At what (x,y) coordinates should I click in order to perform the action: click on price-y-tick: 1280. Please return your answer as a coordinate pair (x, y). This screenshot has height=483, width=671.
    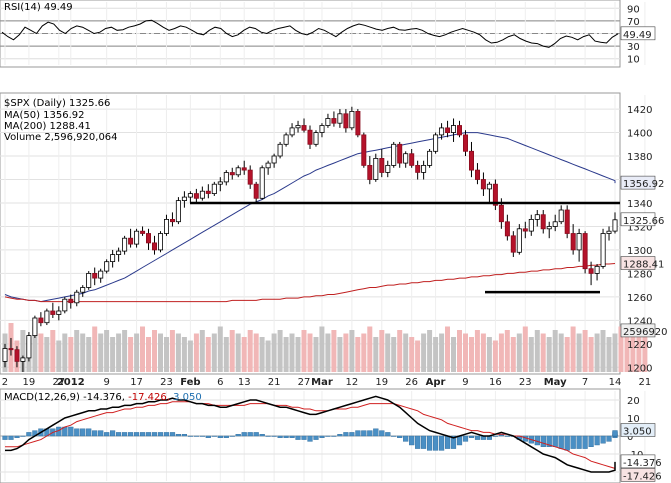
    Looking at the image, I should click on (639, 274).